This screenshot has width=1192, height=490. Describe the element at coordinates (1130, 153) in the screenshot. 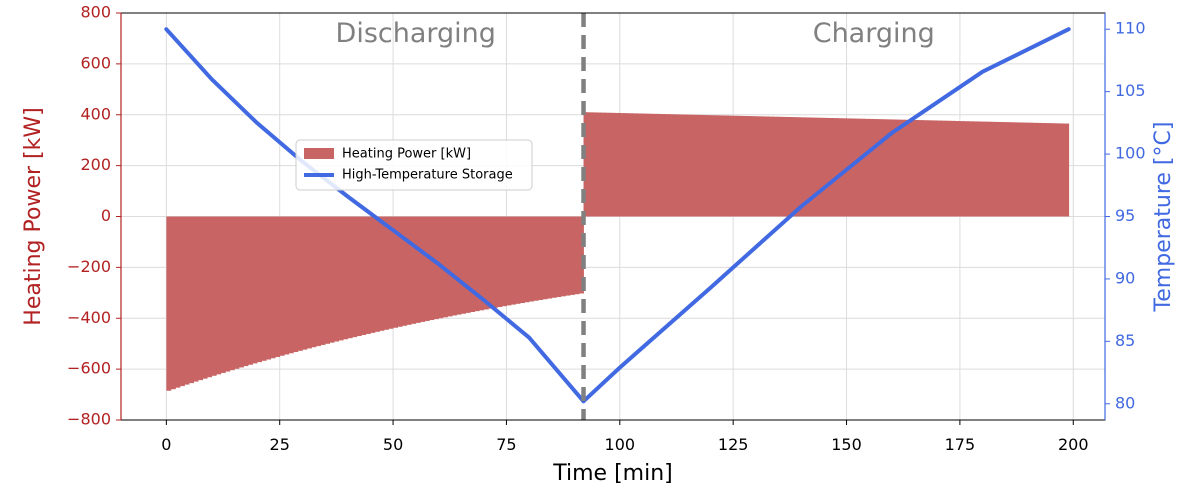

I see `right-tick-label: 100` at that location.